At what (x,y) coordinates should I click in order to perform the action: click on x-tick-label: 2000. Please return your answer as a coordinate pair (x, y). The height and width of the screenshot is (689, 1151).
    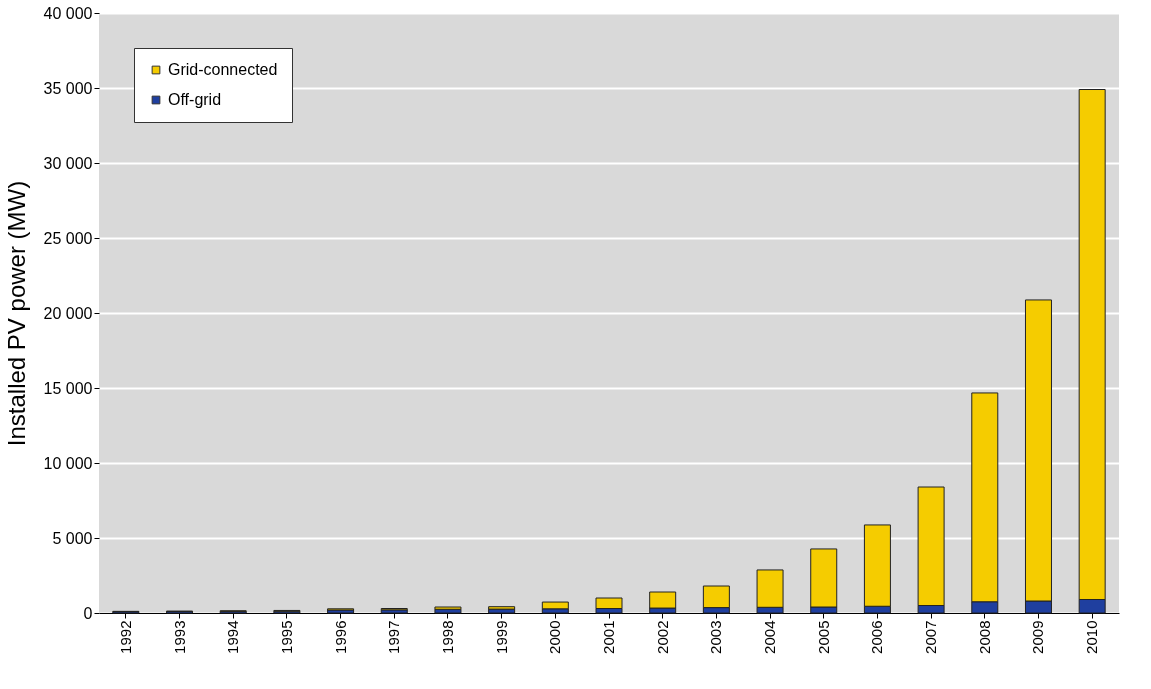
    Looking at the image, I should click on (555, 637).